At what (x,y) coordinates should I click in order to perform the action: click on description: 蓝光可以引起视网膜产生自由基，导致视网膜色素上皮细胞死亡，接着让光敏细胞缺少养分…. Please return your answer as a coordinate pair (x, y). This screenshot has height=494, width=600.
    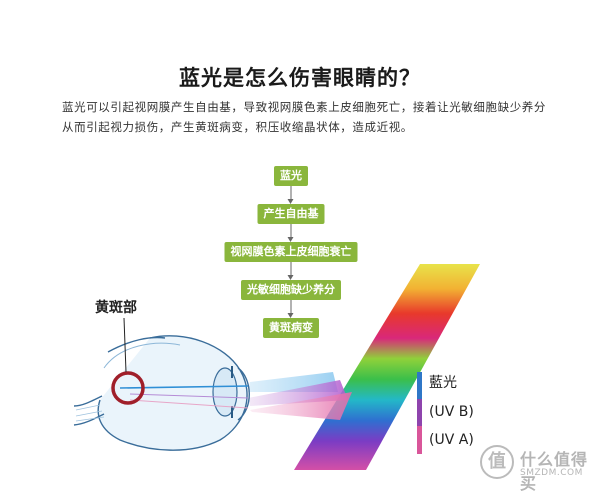
    Looking at the image, I should click on (304, 117).